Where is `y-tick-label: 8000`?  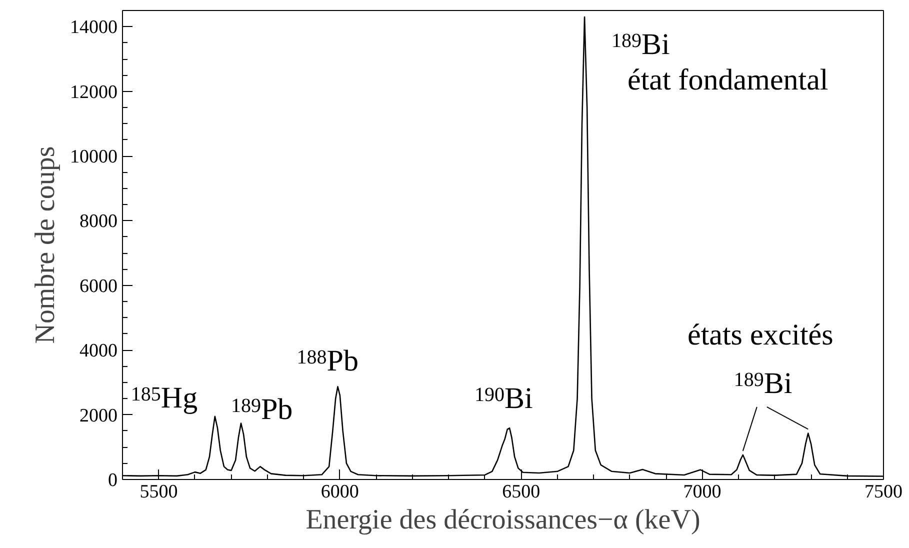
y-tick-label: 8000 is located at coordinates (99, 221).